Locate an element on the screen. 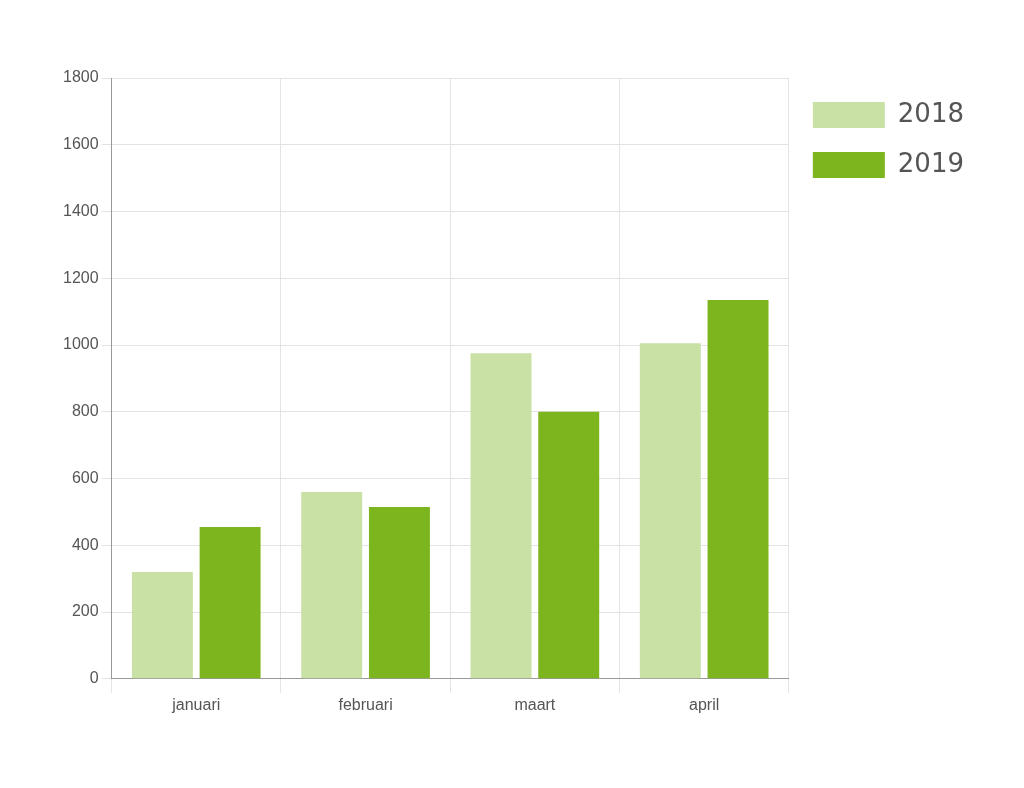 Image resolution: width=1024 pixels, height=788 pixels. y-tick-label: 800 is located at coordinates (85, 411).